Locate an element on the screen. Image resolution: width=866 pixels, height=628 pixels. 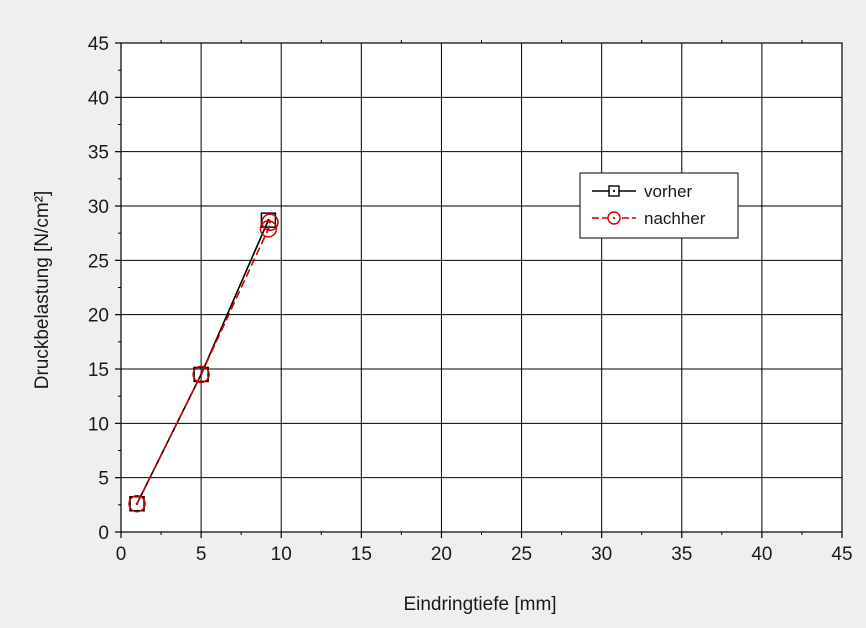
y-tick-label-20: 20 is located at coordinates (98, 316).